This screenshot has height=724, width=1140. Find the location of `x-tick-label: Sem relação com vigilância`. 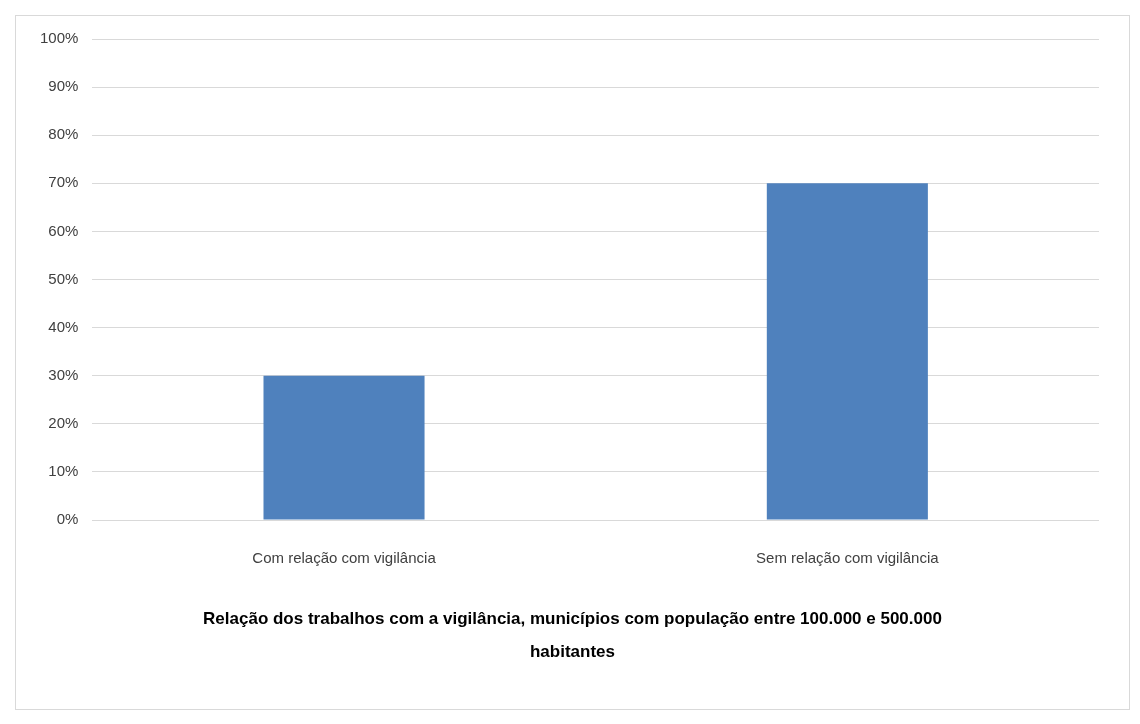

x-tick-label: Sem relação com vigilância is located at coordinates (848, 558).